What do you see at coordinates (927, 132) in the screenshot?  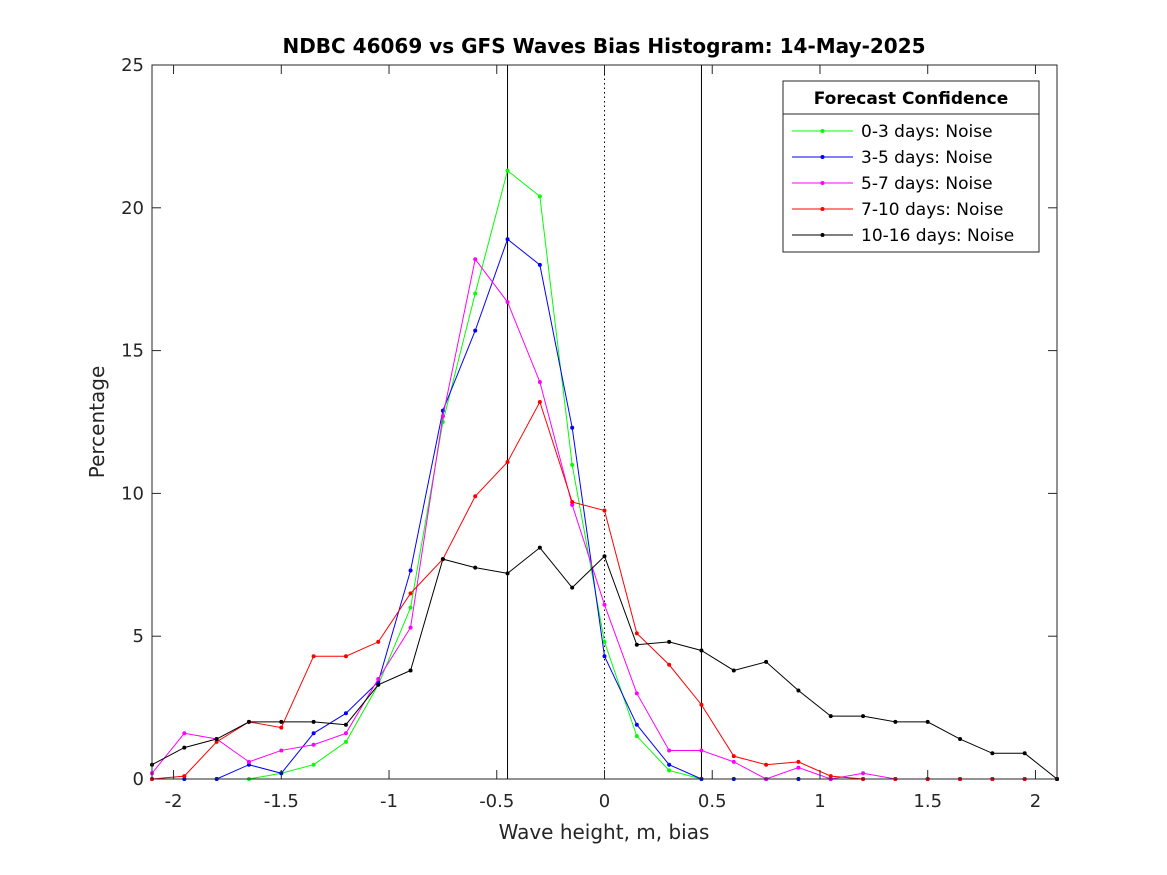 I see `legend-label: 0-3 days: Noise` at bounding box center [927, 132].